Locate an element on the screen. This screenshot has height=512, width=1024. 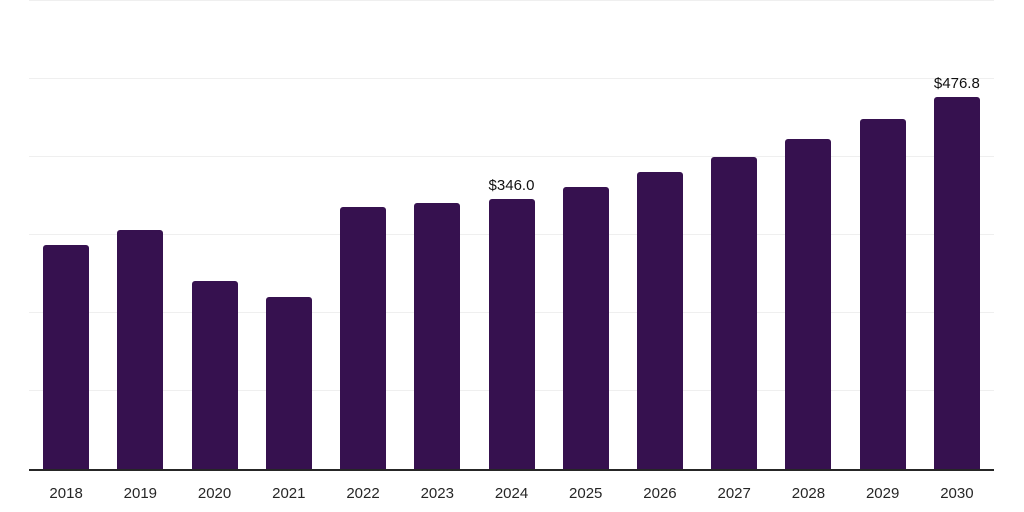
x-tick-label: 2030 is located at coordinates (957, 493).